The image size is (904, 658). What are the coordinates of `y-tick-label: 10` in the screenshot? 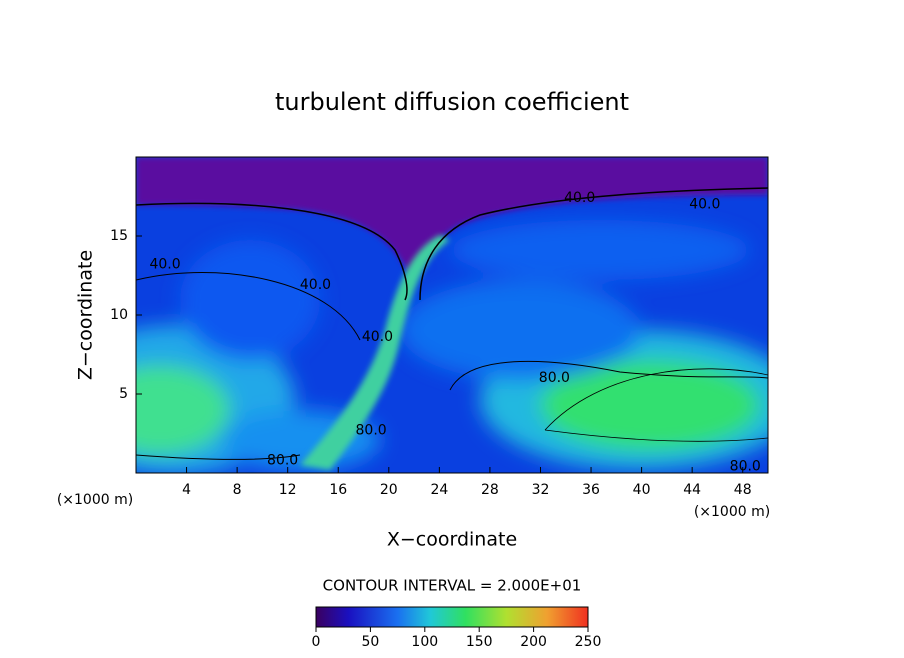 It's located at (119, 315).